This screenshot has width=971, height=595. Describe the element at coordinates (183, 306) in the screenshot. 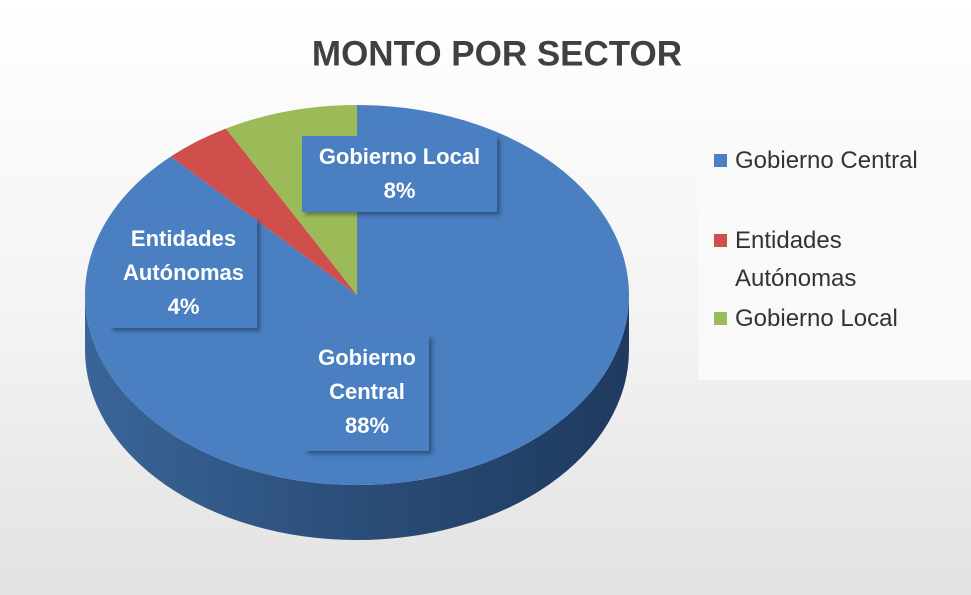

I see `data-label-value: 4%` at that location.